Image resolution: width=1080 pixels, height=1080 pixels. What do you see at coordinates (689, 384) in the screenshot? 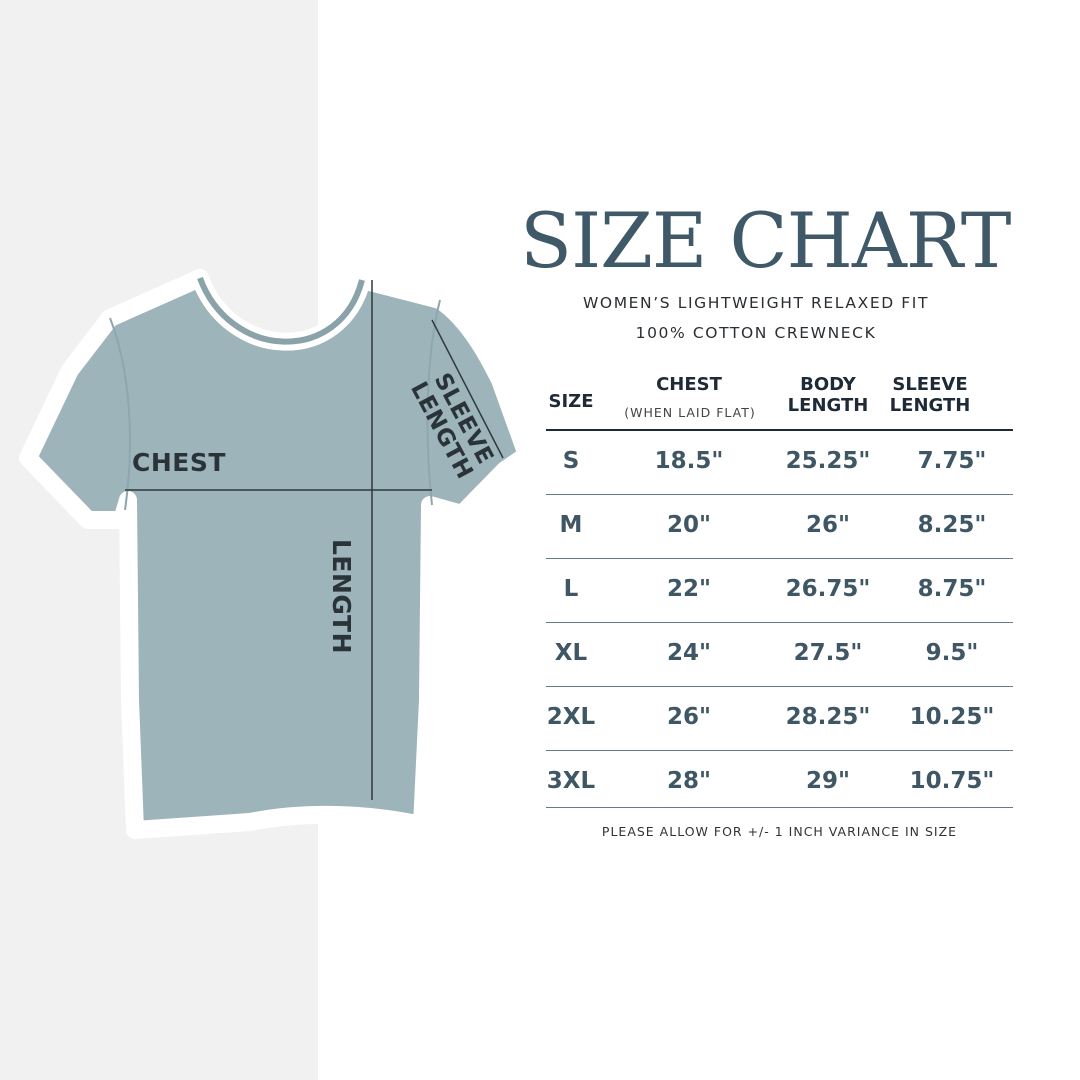
I see `header-chest: CHEST` at bounding box center [689, 384].